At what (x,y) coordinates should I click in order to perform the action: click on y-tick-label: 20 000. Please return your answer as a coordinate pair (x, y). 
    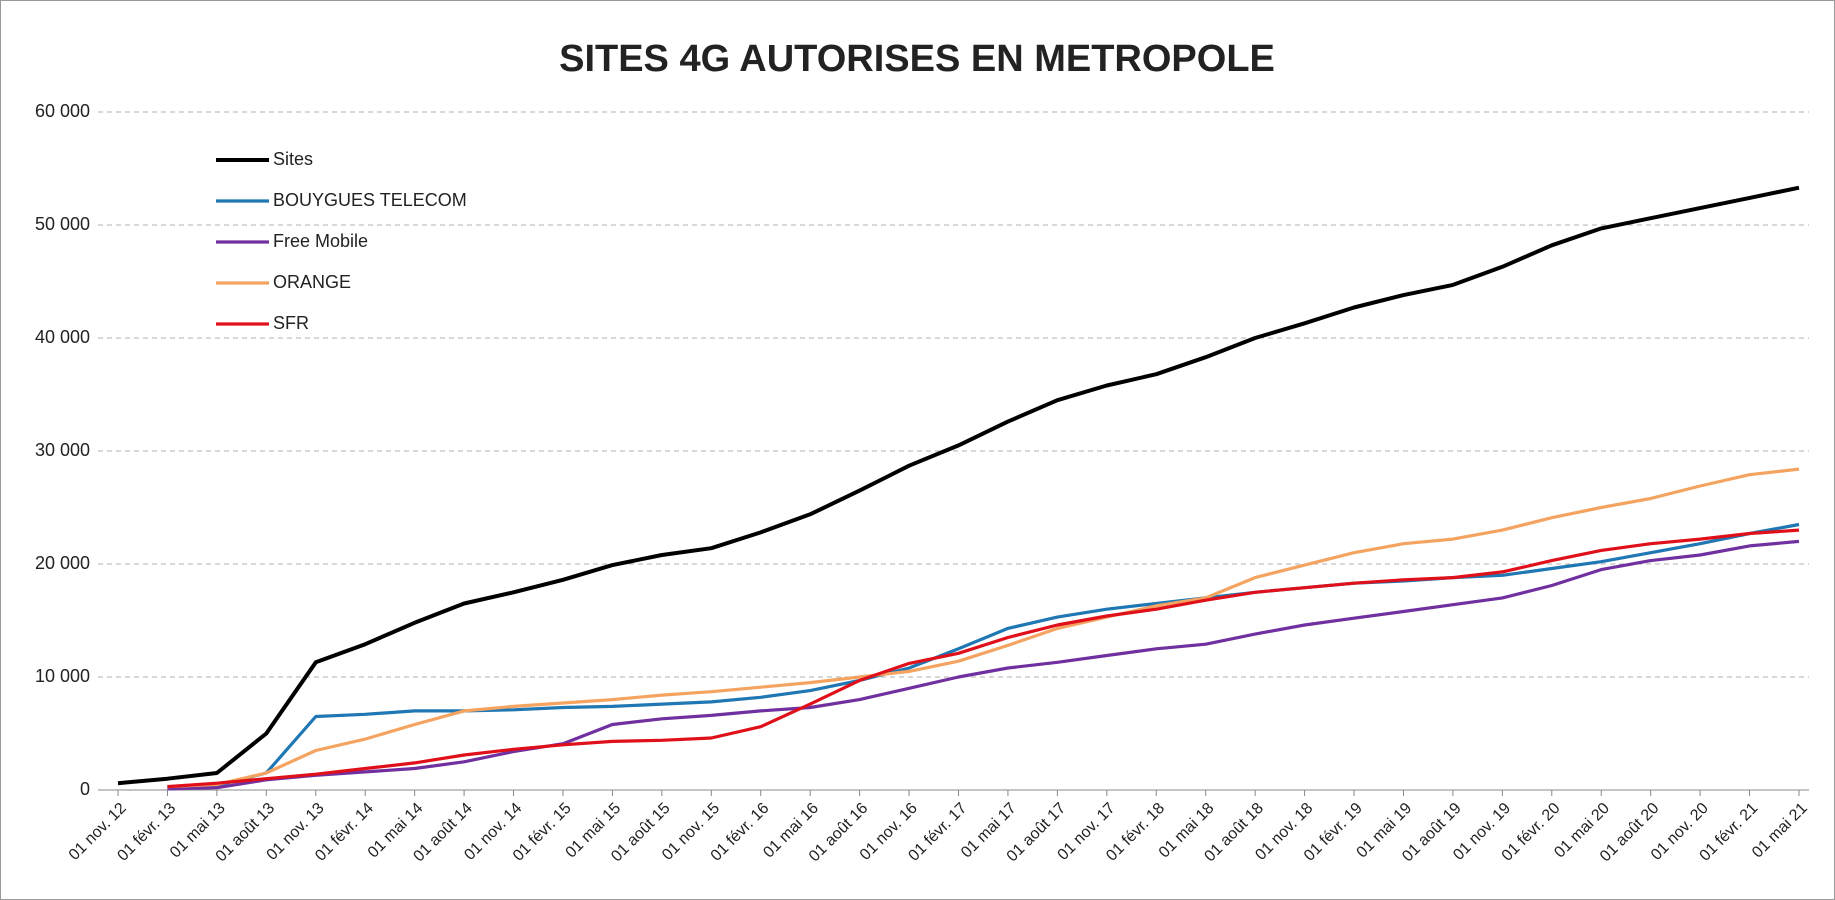
    Looking at the image, I should click on (62, 563).